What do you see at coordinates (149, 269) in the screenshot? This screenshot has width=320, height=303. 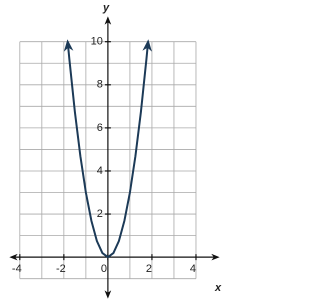 I see `x-tick-label: 2` at bounding box center [149, 269].